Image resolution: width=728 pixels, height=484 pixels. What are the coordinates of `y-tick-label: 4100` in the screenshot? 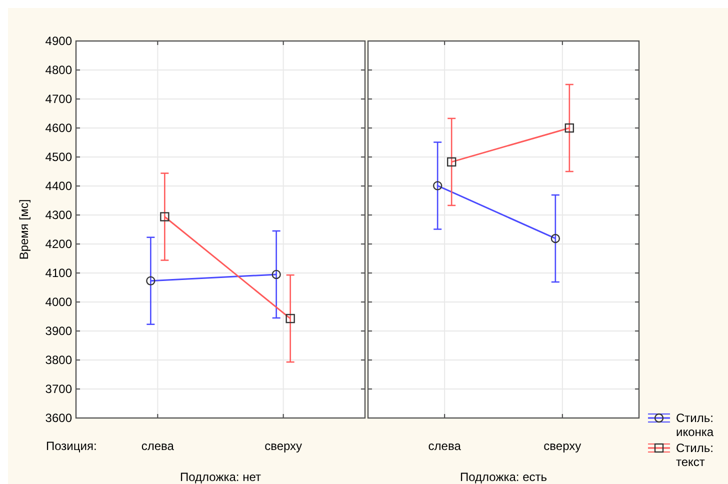 It's located at (58, 273).